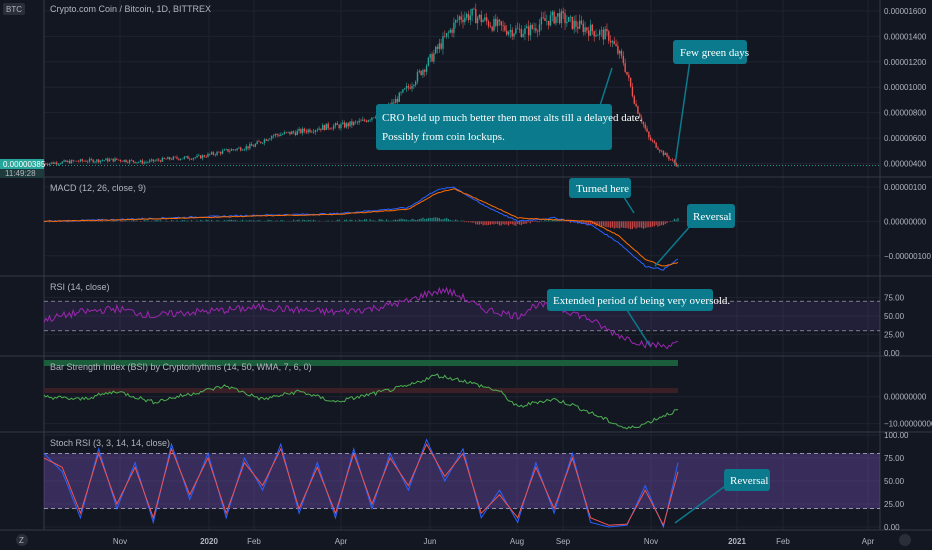 This screenshot has height=550, width=932. What do you see at coordinates (894, 481) in the screenshot?
I see `y-tick-label: 50.00` at bounding box center [894, 481].